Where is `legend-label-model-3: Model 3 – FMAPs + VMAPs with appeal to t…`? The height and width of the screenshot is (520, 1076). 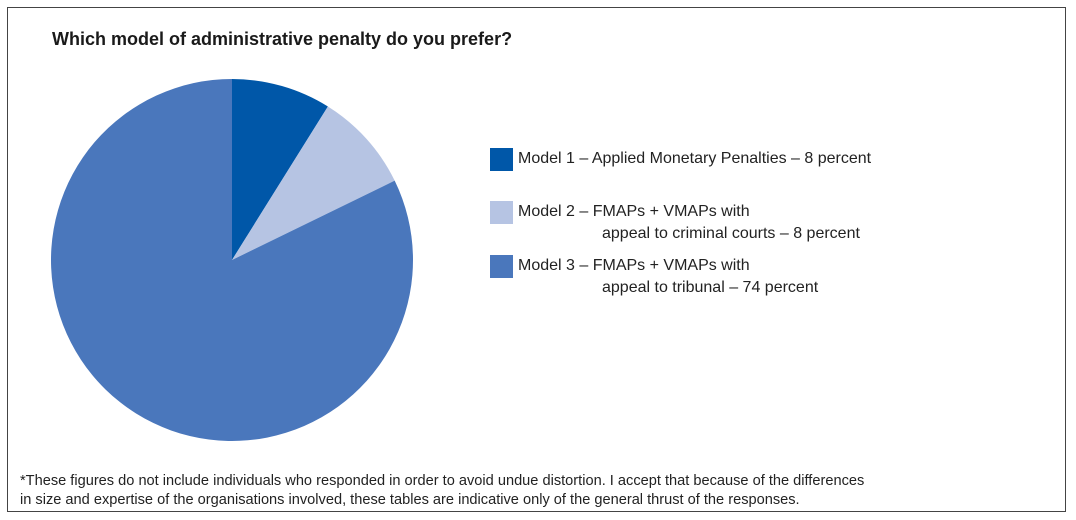 legend-label-model-3: Model 3 – FMAPs + VMAPs with appeal to t… is located at coordinates (668, 277).